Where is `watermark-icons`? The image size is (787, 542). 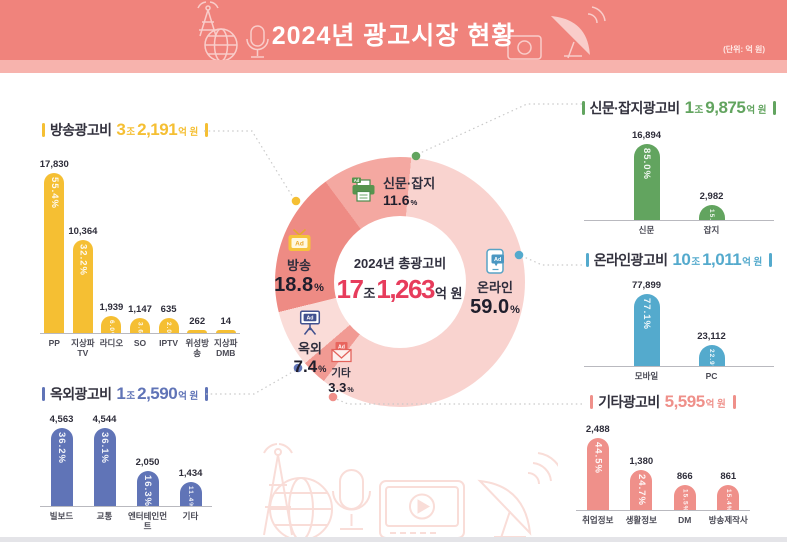
watermark-icons is located at coordinates (410, 492).